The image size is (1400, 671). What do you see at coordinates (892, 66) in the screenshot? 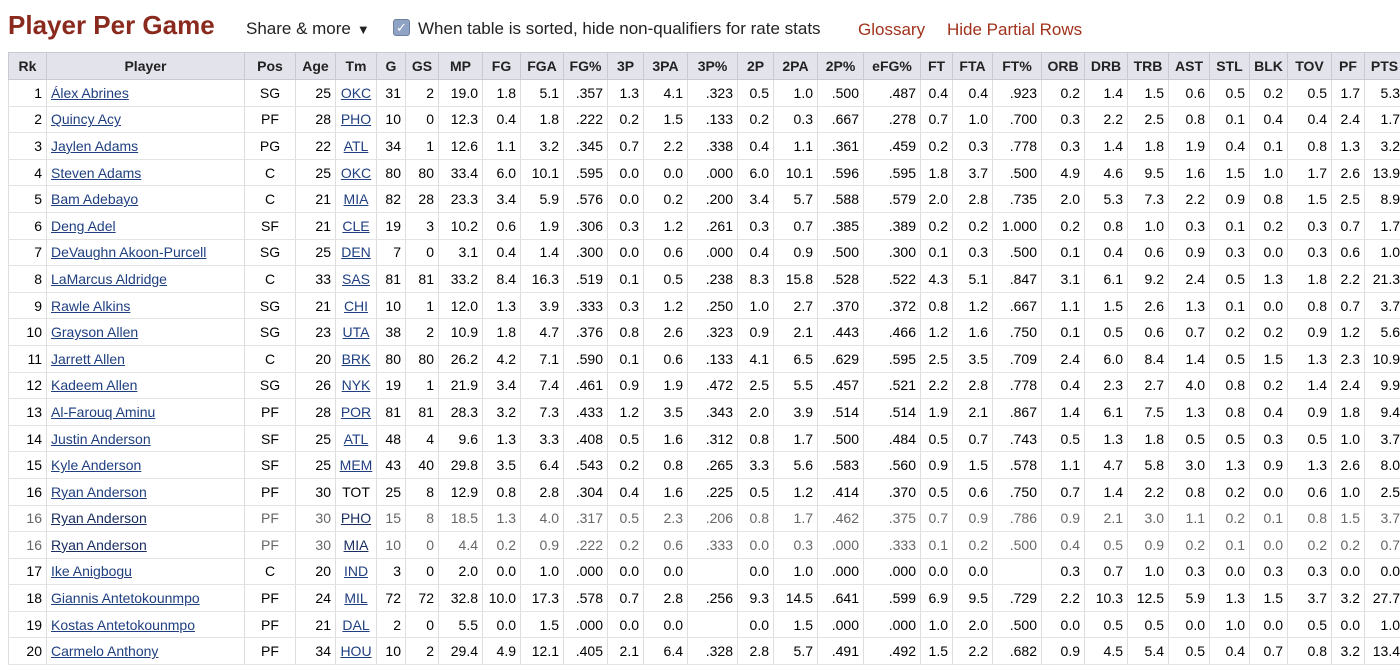
I see `column-header-efg-pct: eFG%` at bounding box center [892, 66].